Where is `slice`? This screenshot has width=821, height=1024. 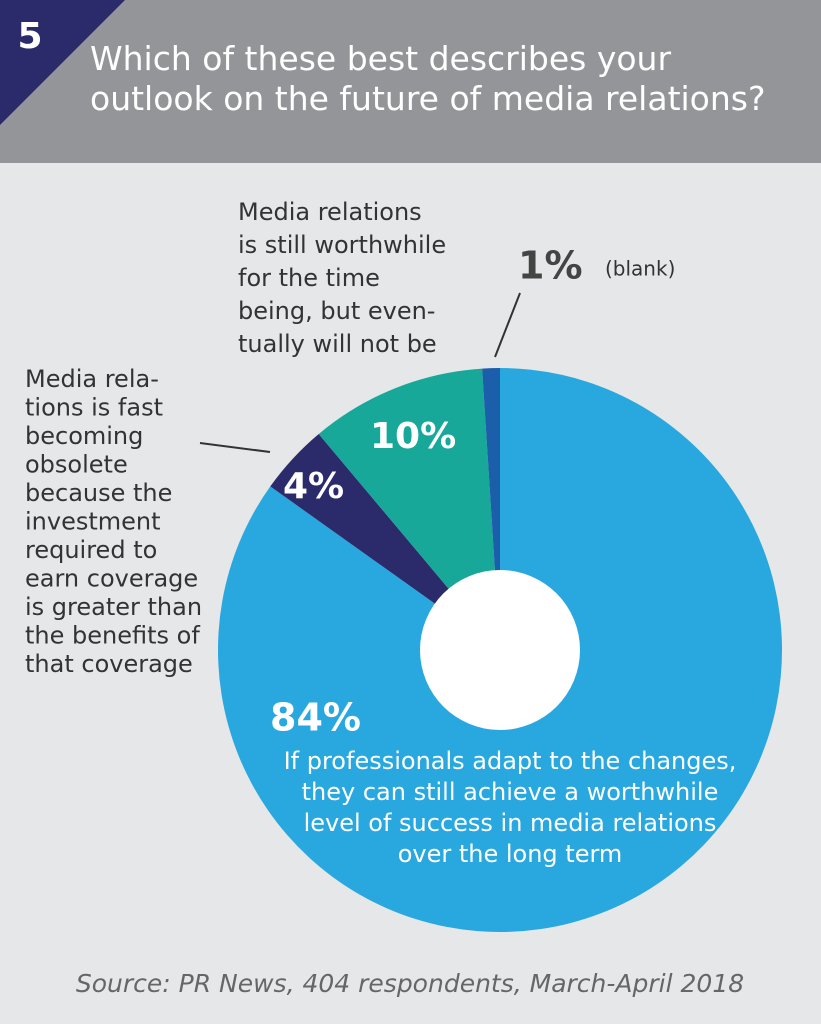
slice is located at coordinates (409, 509).